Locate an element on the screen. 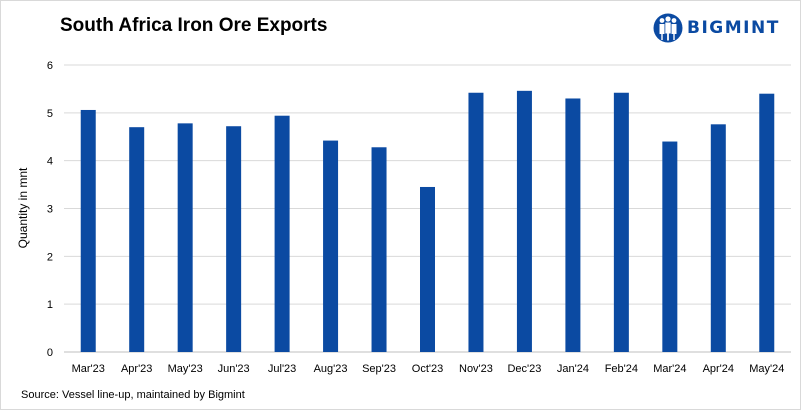 This screenshot has height=410, width=801. x-tick-label: May'23 is located at coordinates (185, 369).